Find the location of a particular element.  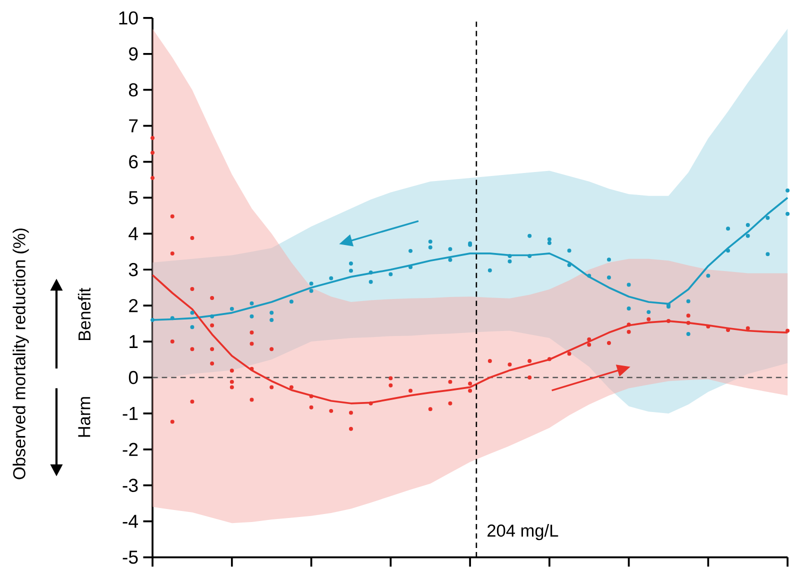

text: Harm is located at coordinates (84, 417).